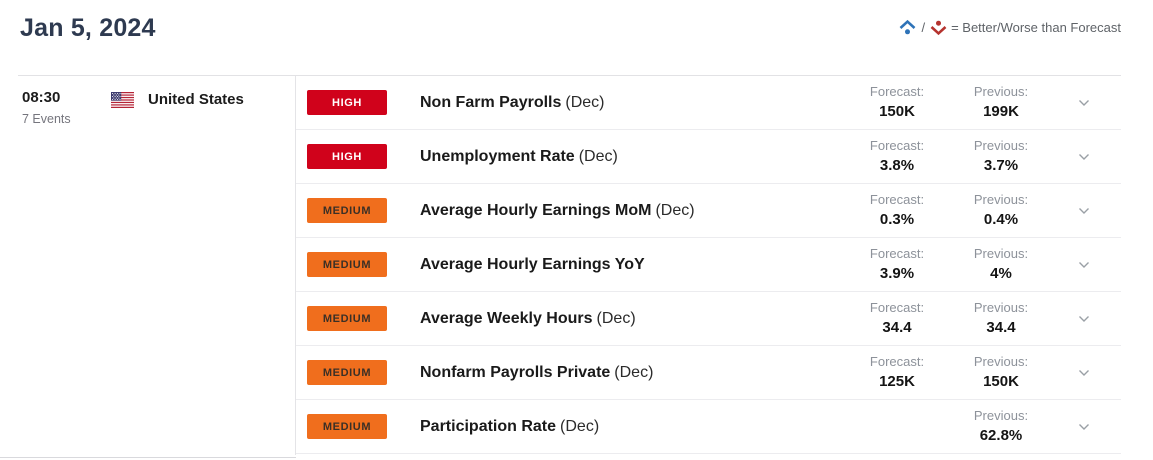  I want to click on previous-value: 62.8%, so click(1001, 435).